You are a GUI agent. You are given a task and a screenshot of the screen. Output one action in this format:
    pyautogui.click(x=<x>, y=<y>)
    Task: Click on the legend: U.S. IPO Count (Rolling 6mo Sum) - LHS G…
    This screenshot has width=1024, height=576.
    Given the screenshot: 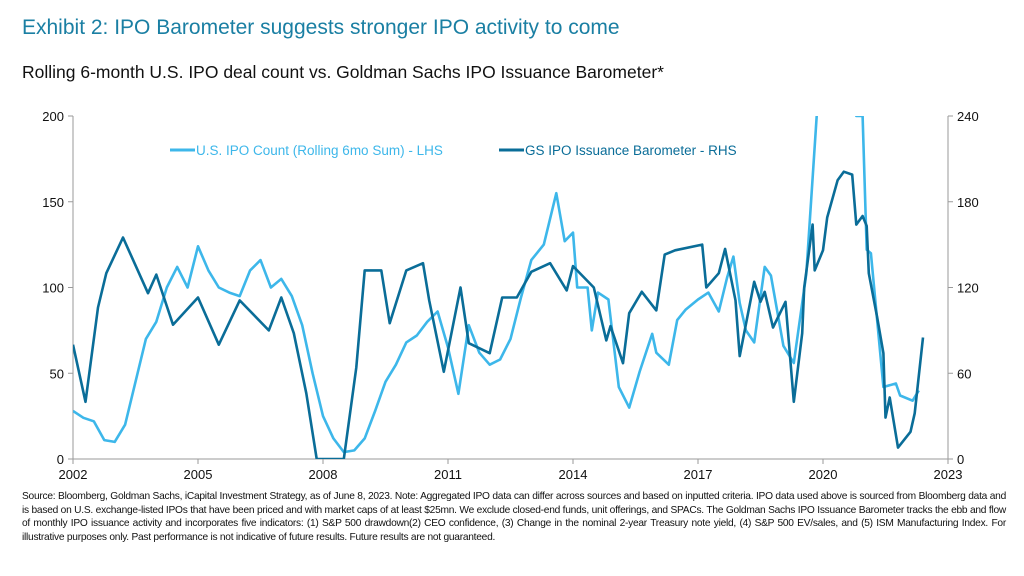 What is the action you would take?
    pyautogui.click(x=453, y=150)
    